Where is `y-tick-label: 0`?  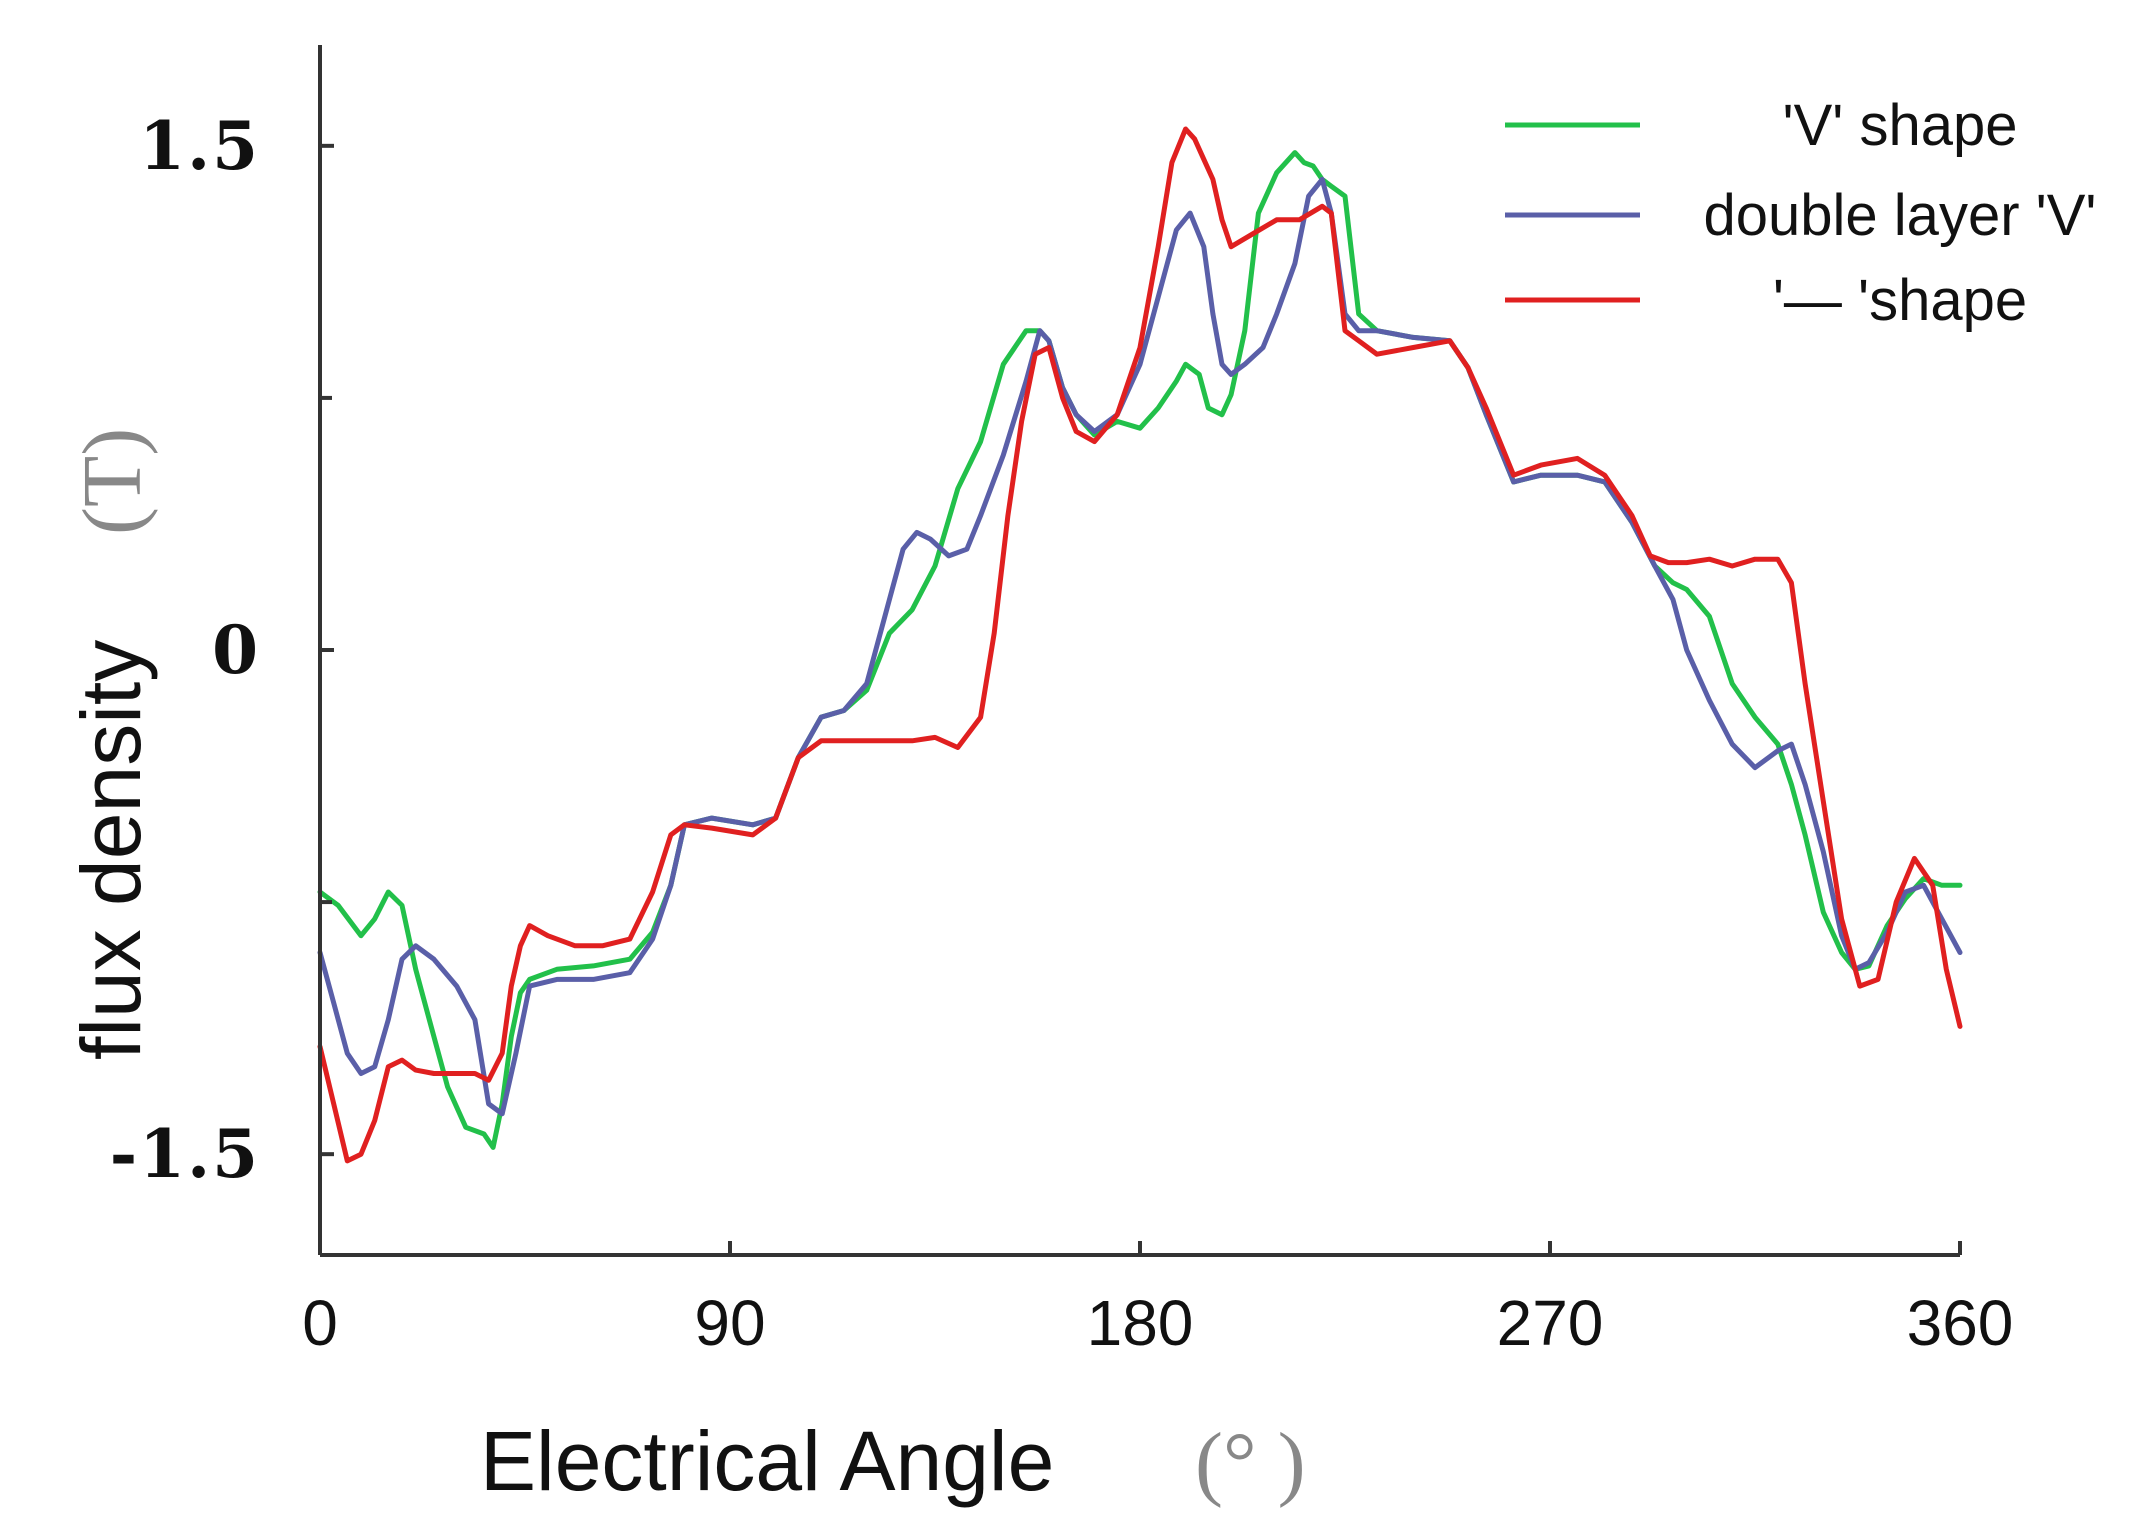 y-tick-label: 0 is located at coordinates (236, 650).